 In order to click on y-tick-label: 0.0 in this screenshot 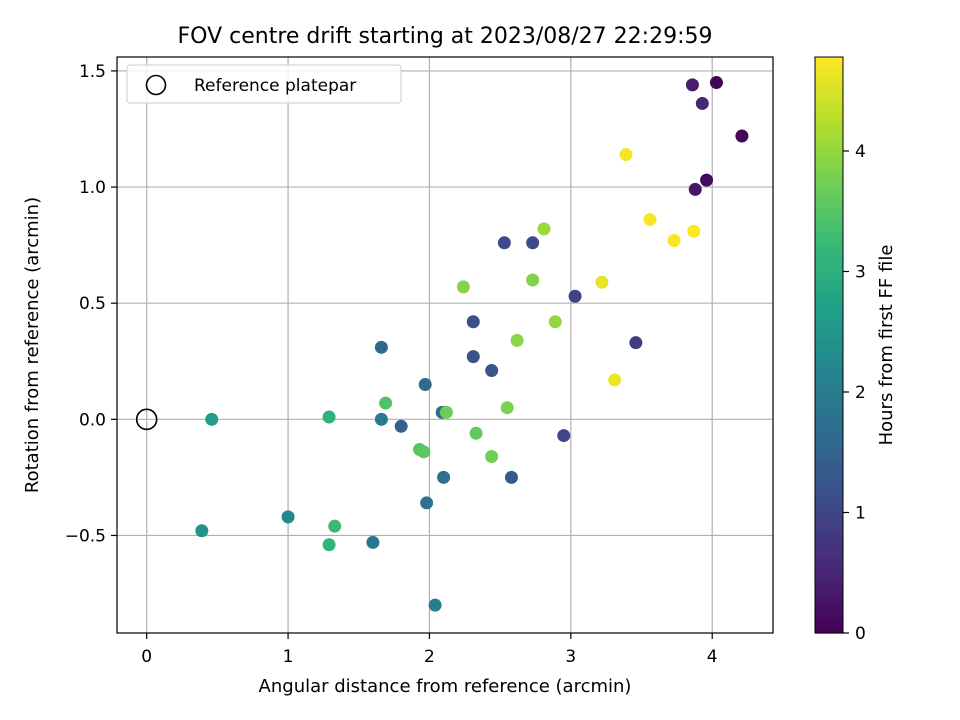, I will do `click(92, 420)`.